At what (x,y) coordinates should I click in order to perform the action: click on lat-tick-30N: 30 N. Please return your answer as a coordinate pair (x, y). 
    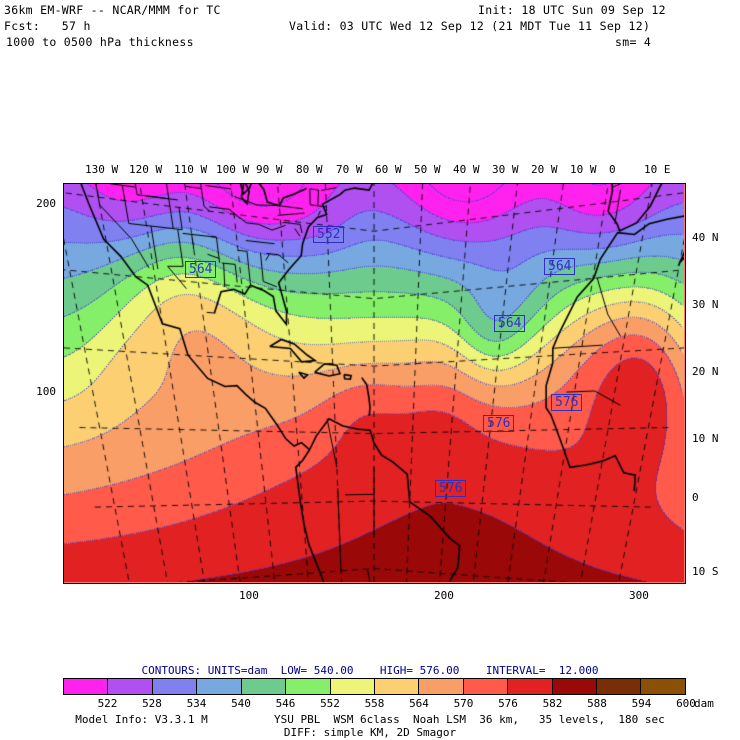
    Looking at the image, I should click on (705, 304).